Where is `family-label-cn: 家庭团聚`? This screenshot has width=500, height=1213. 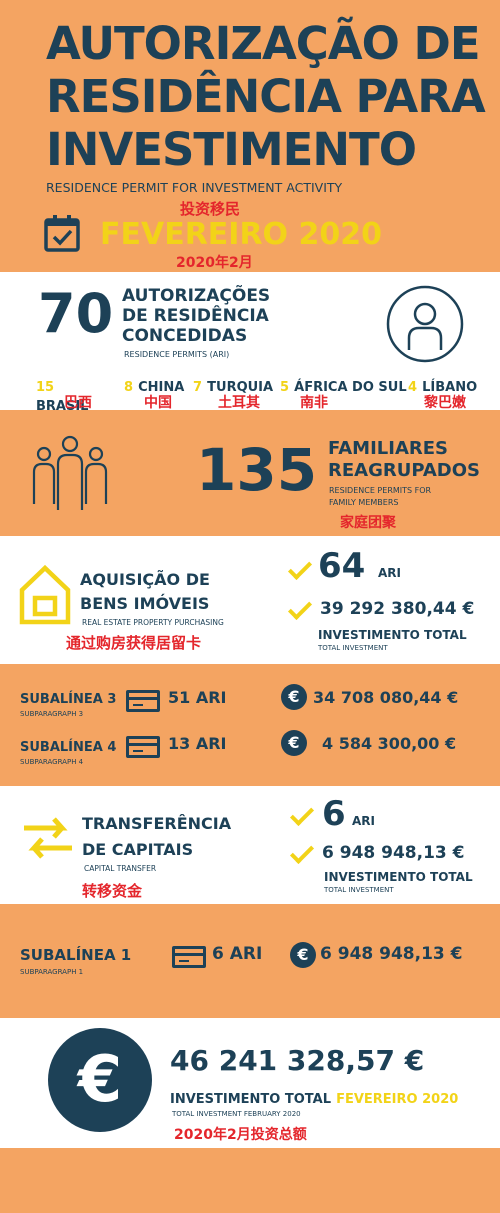 family-label-cn: 家庭团聚 is located at coordinates (368, 523).